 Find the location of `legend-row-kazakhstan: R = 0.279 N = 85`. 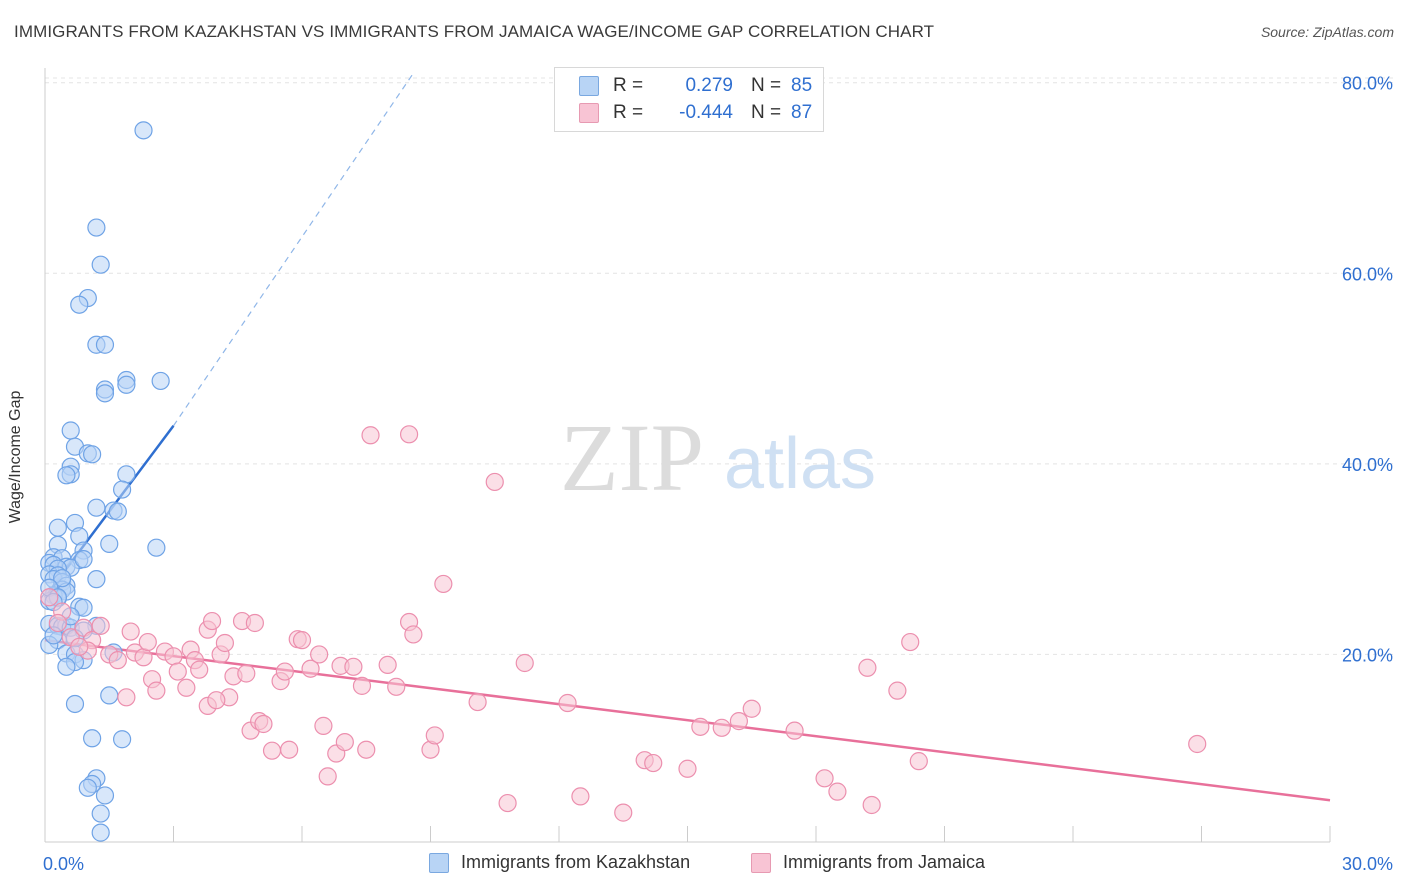

legend-row-kazakhstan: R = 0.279 N = 85 is located at coordinates (695, 86).